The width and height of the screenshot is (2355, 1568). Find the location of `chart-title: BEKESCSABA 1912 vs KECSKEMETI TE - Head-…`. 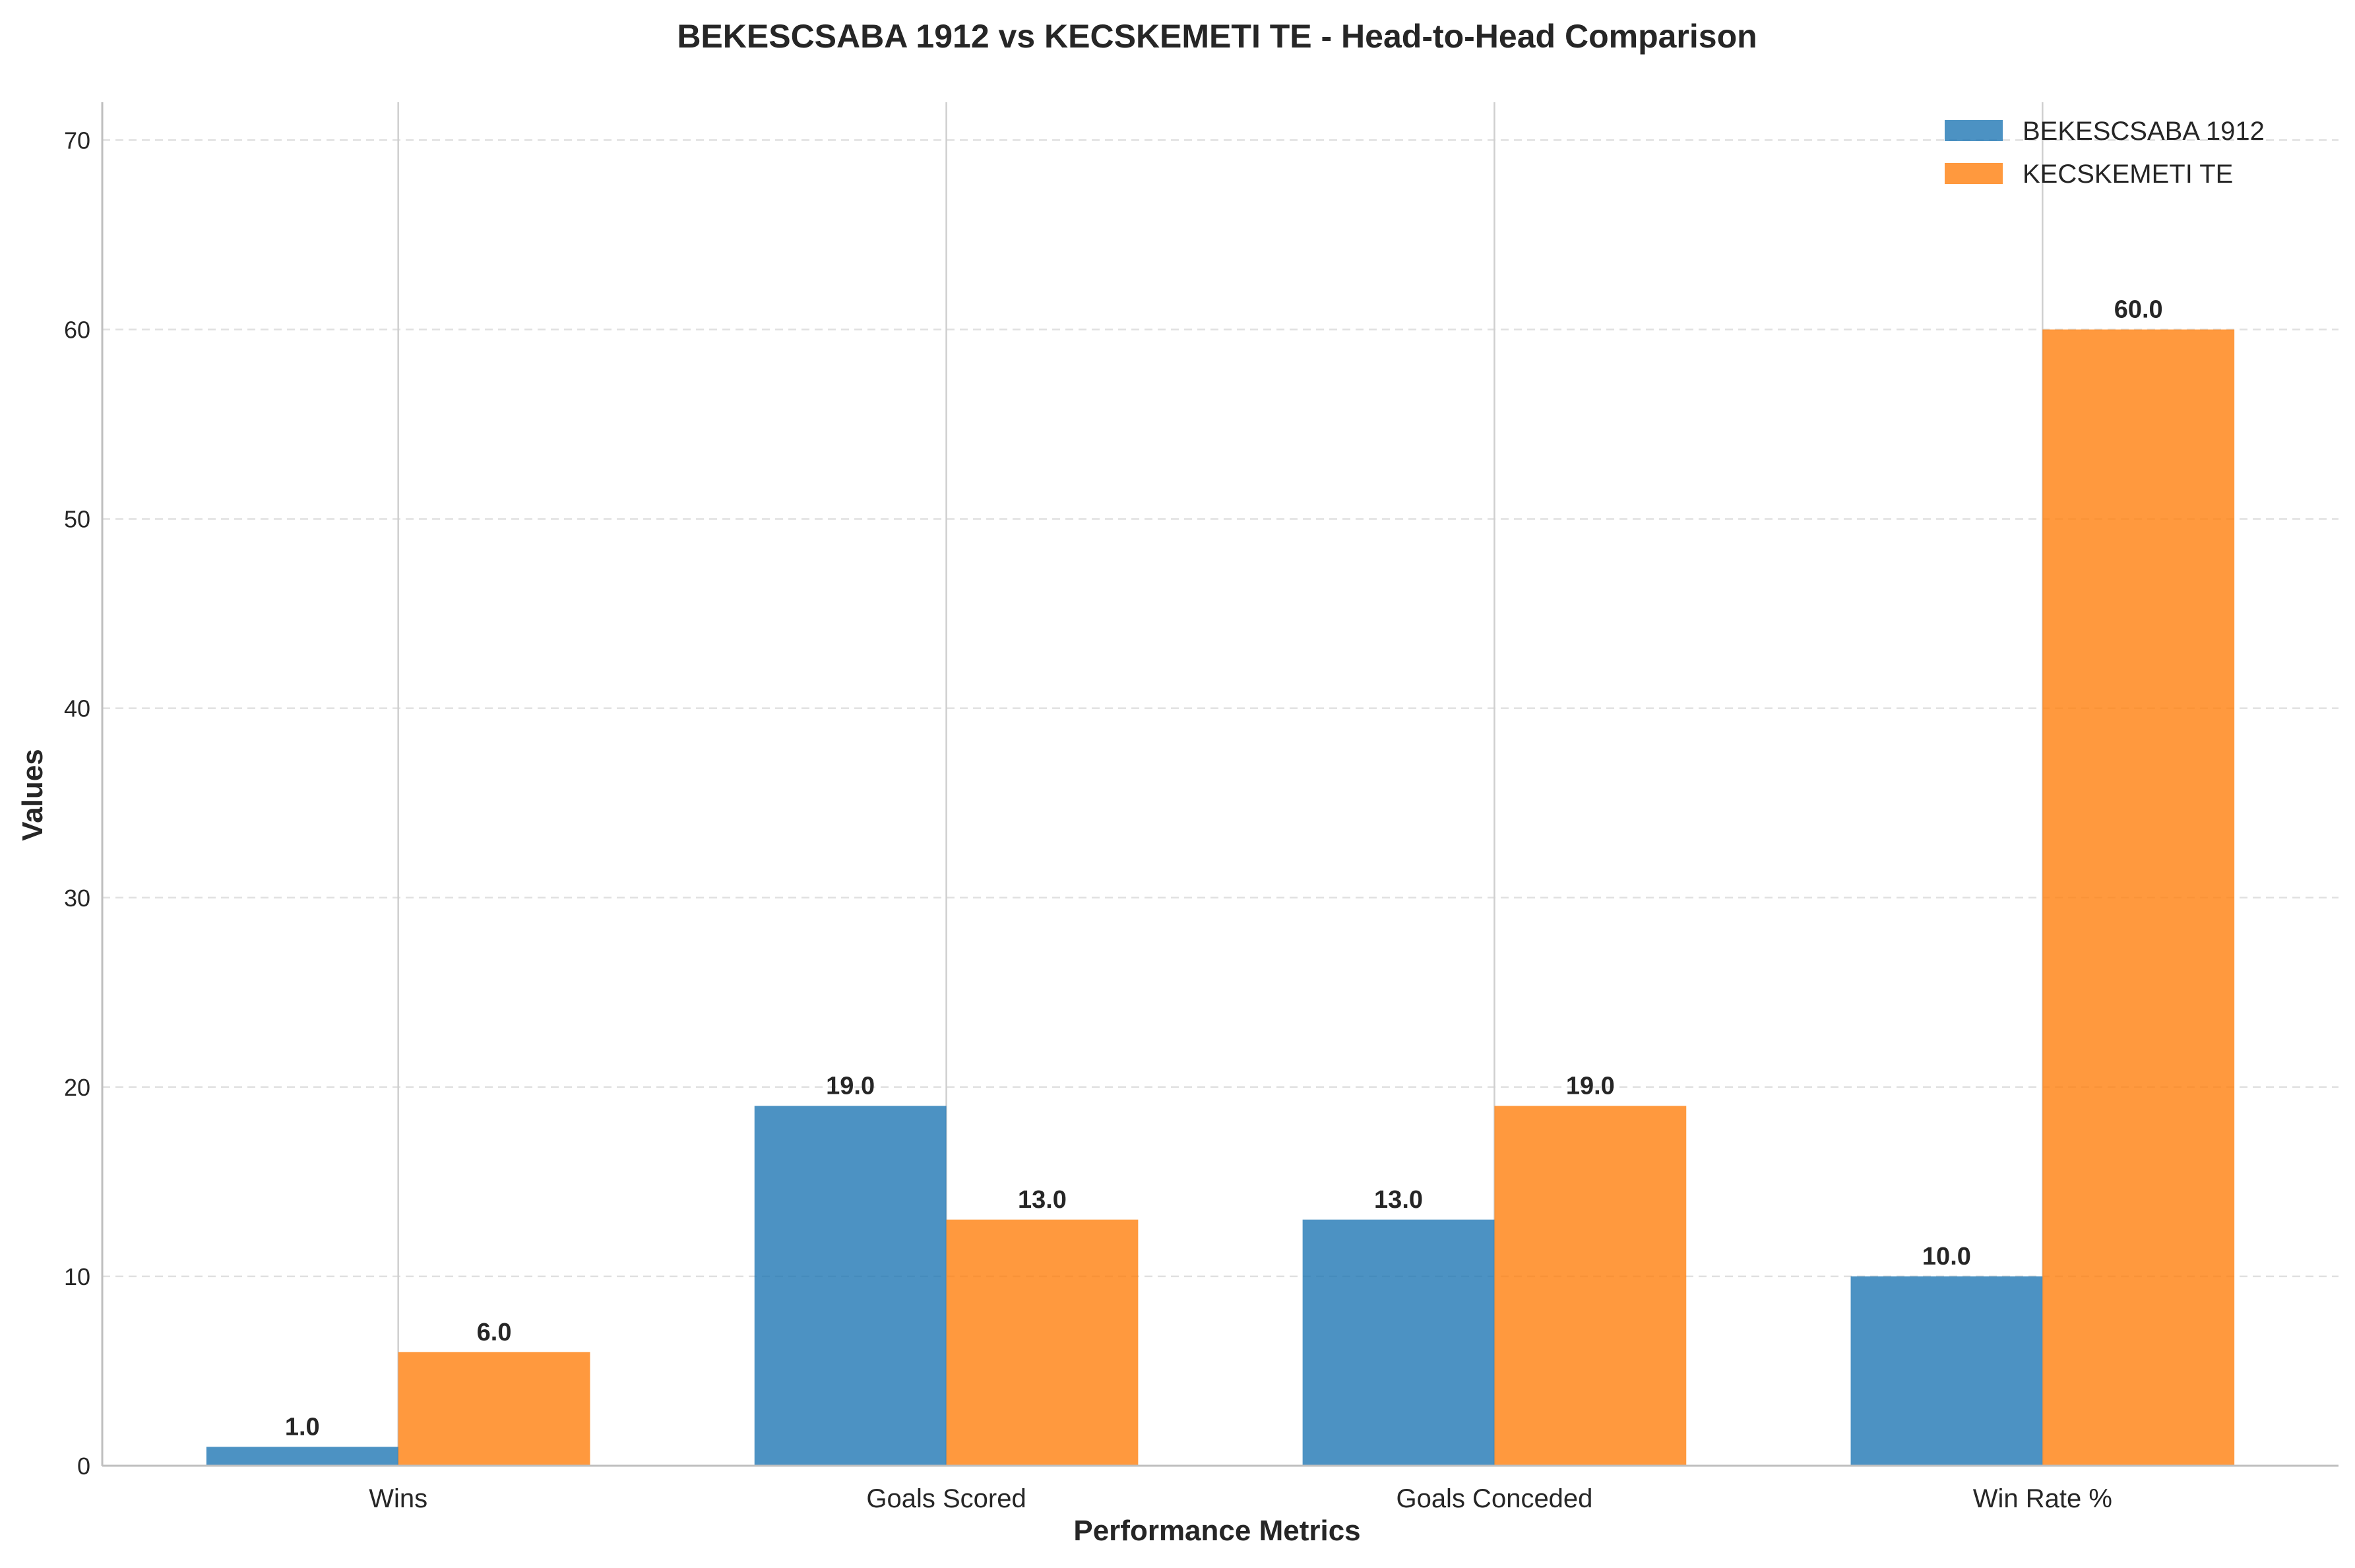

chart-title: BEKESCSABA 1912 vs KECSKEMETI TE - Head-… is located at coordinates (1217, 36).